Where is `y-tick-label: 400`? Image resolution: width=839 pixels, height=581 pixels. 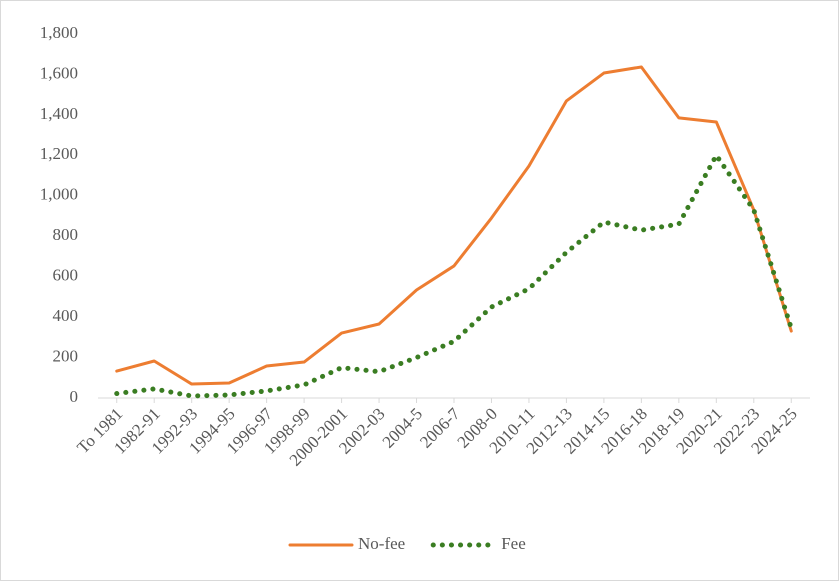
y-tick-label: 400 is located at coordinates (66, 315).